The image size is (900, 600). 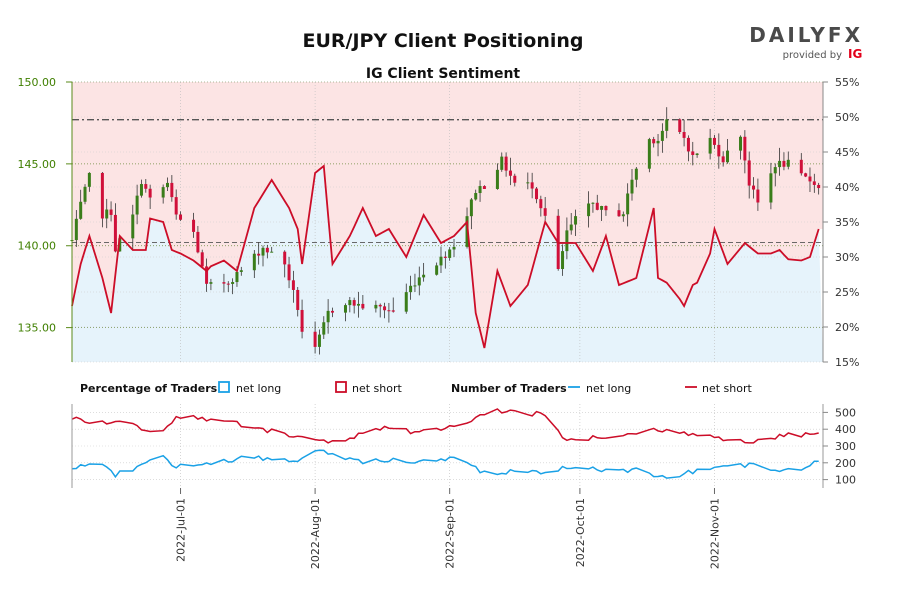 What do you see at coordinates (845, 412) in the screenshot?
I see `traders-tick-label: 500` at bounding box center [845, 412].